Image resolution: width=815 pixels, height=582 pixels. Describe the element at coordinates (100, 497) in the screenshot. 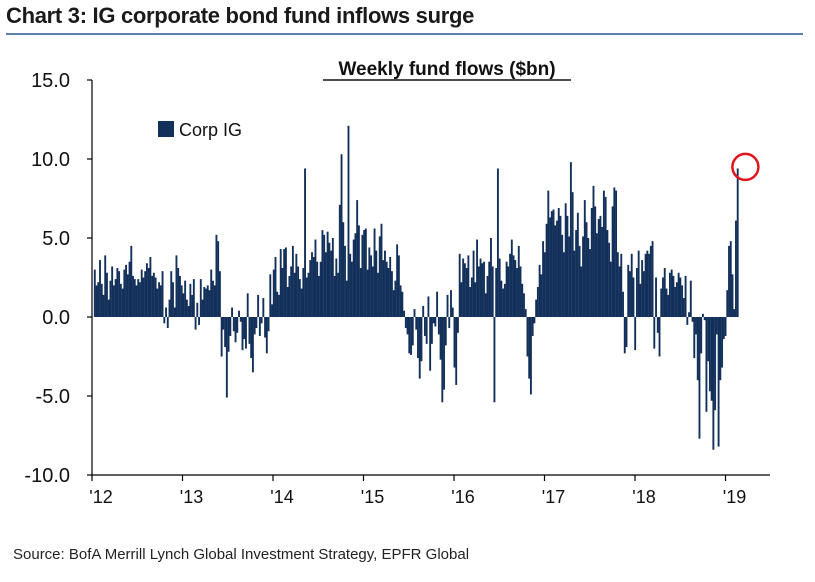

I see `x-tick-label: '12` at that location.